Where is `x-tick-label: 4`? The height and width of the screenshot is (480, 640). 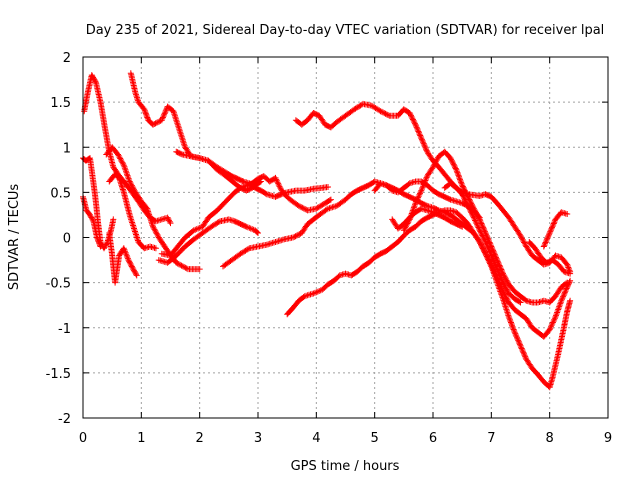 x-tick-label: 4 is located at coordinates (316, 438).